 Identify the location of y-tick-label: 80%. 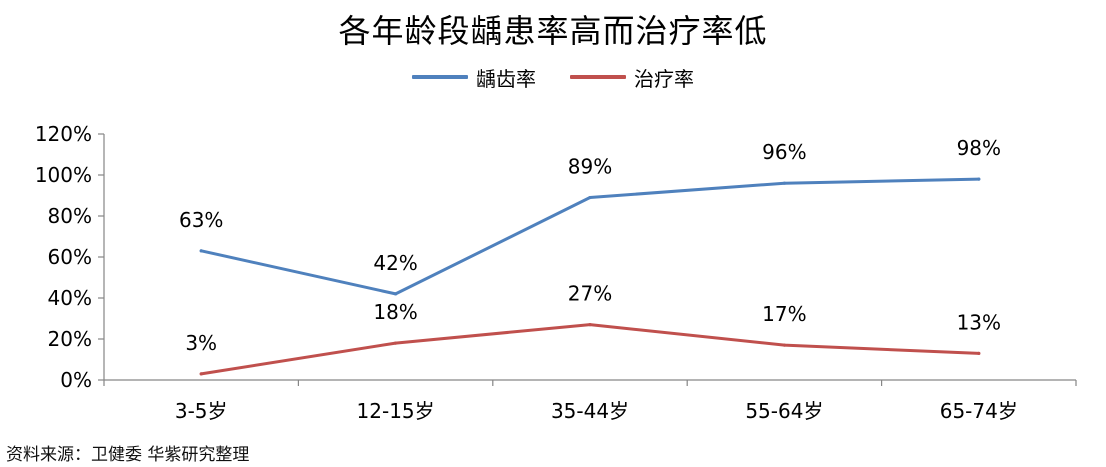
(70, 216).